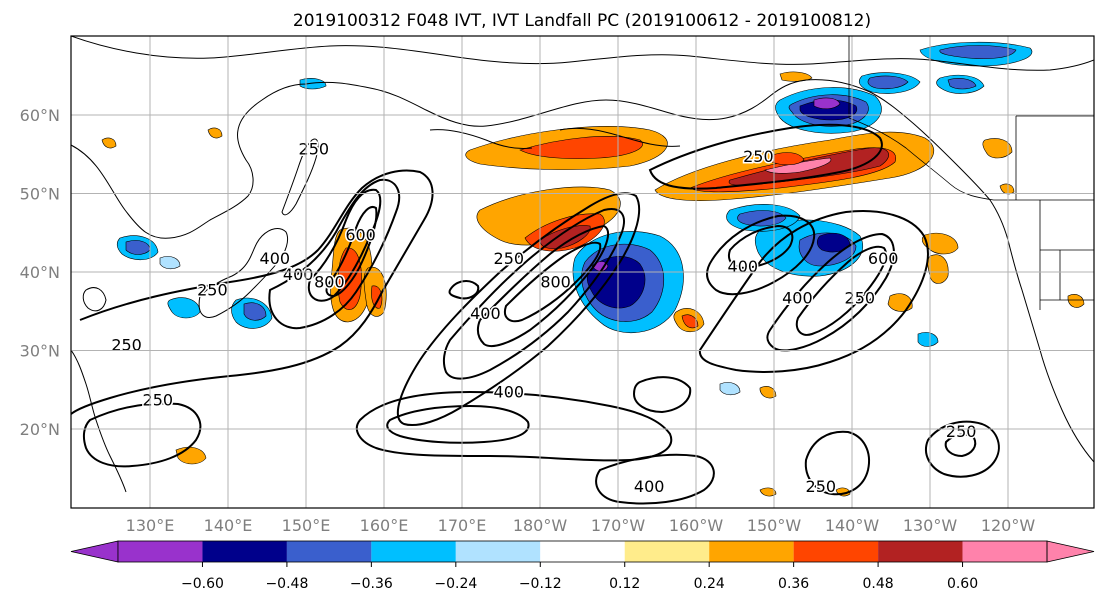 Image resolution: width=1105 pixels, height=601 pixels. What do you see at coordinates (228, 525) in the screenshot?
I see `longitude-tick-label: 140°E` at bounding box center [228, 525].